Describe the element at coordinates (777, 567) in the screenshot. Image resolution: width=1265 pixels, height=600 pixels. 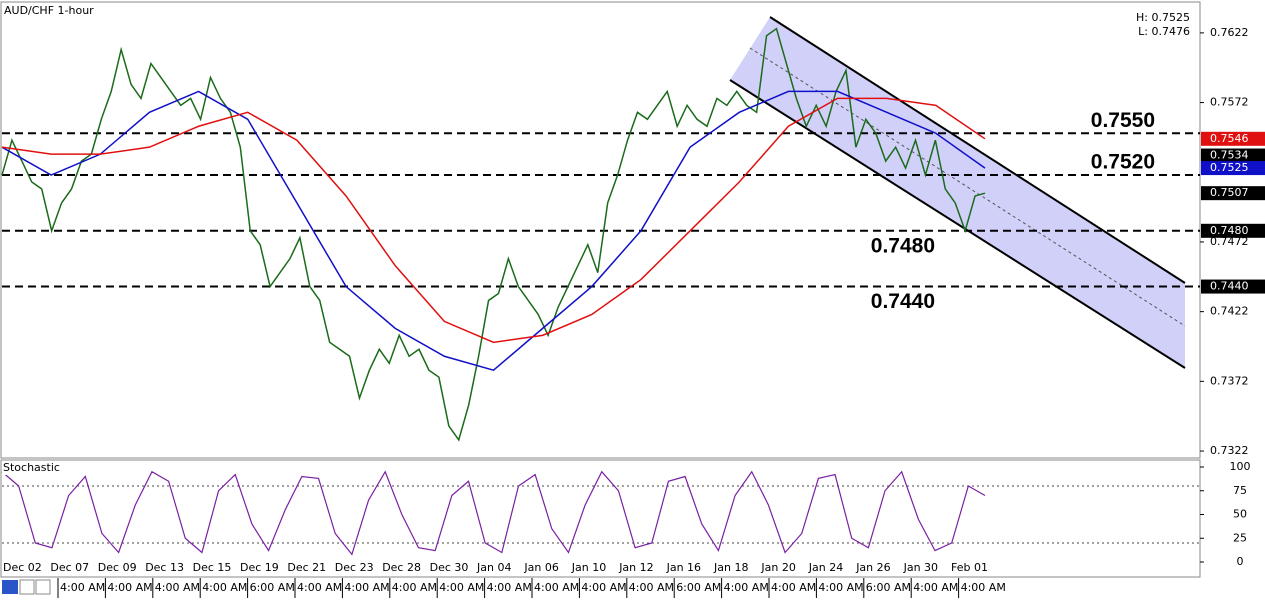
I see `x-date-label: Jan 20` at that location.